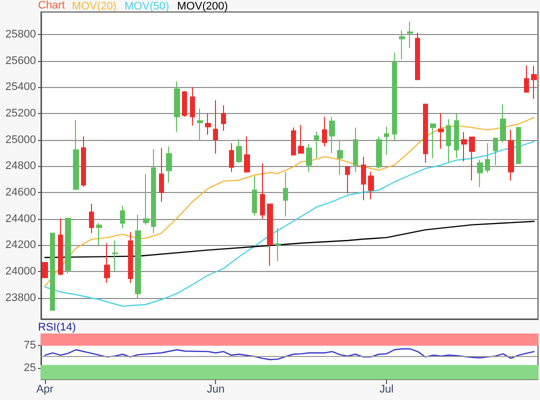 The height and width of the screenshot is (400, 540). I want to click on chart-title: RSI(14), so click(57, 328).